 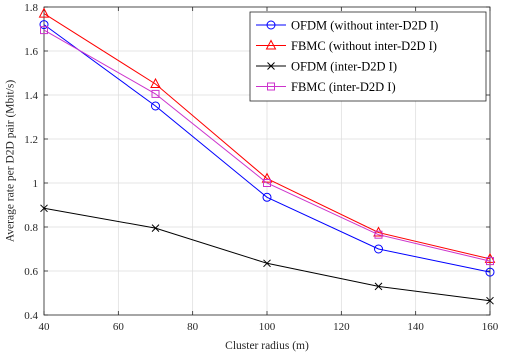 I want to click on x-tick-label: 40, so click(x=45, y=327).